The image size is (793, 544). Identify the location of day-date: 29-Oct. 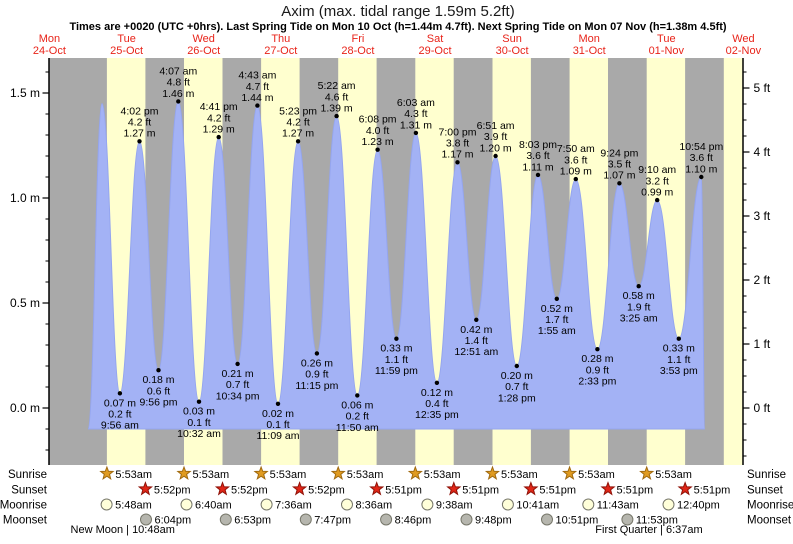
(434, 51).